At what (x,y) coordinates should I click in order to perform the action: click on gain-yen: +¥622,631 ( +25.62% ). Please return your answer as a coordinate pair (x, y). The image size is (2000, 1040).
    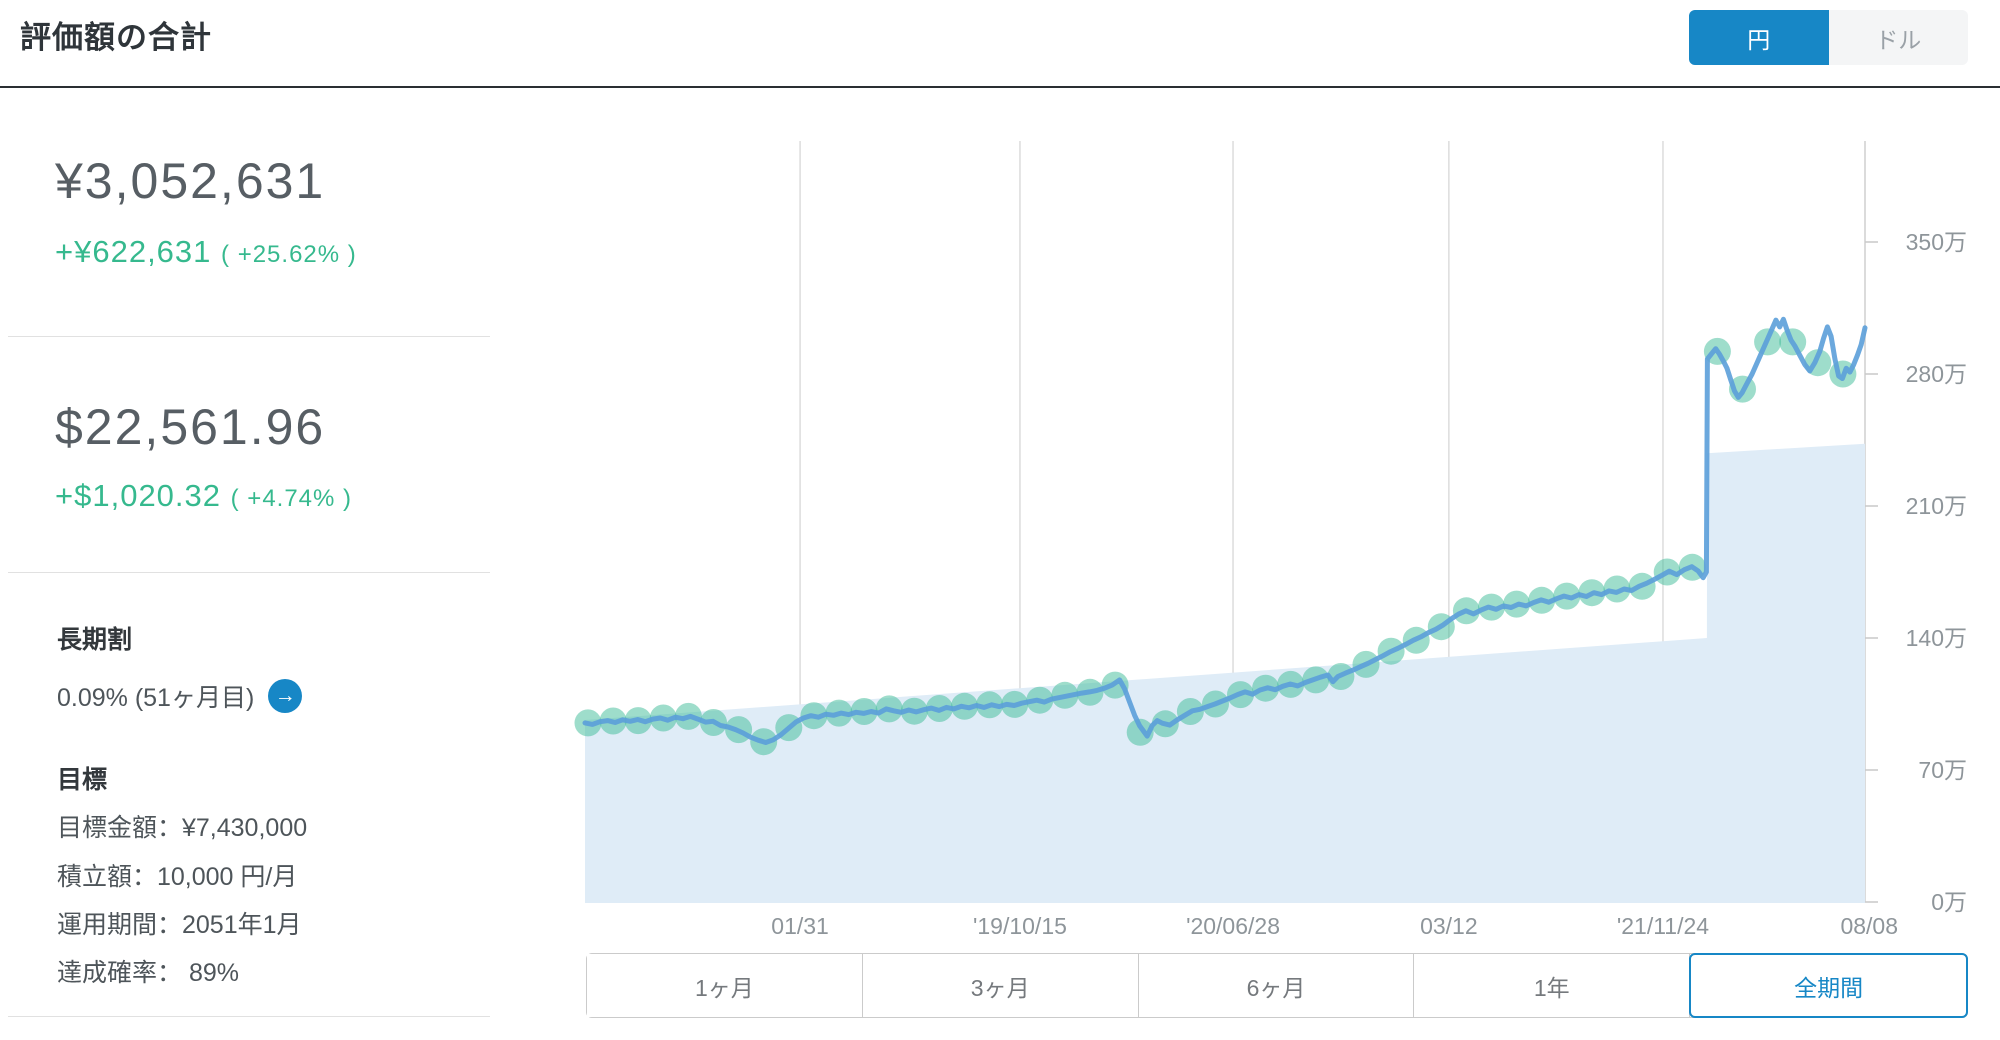
    Looking at the image, I should click on (206, 252).